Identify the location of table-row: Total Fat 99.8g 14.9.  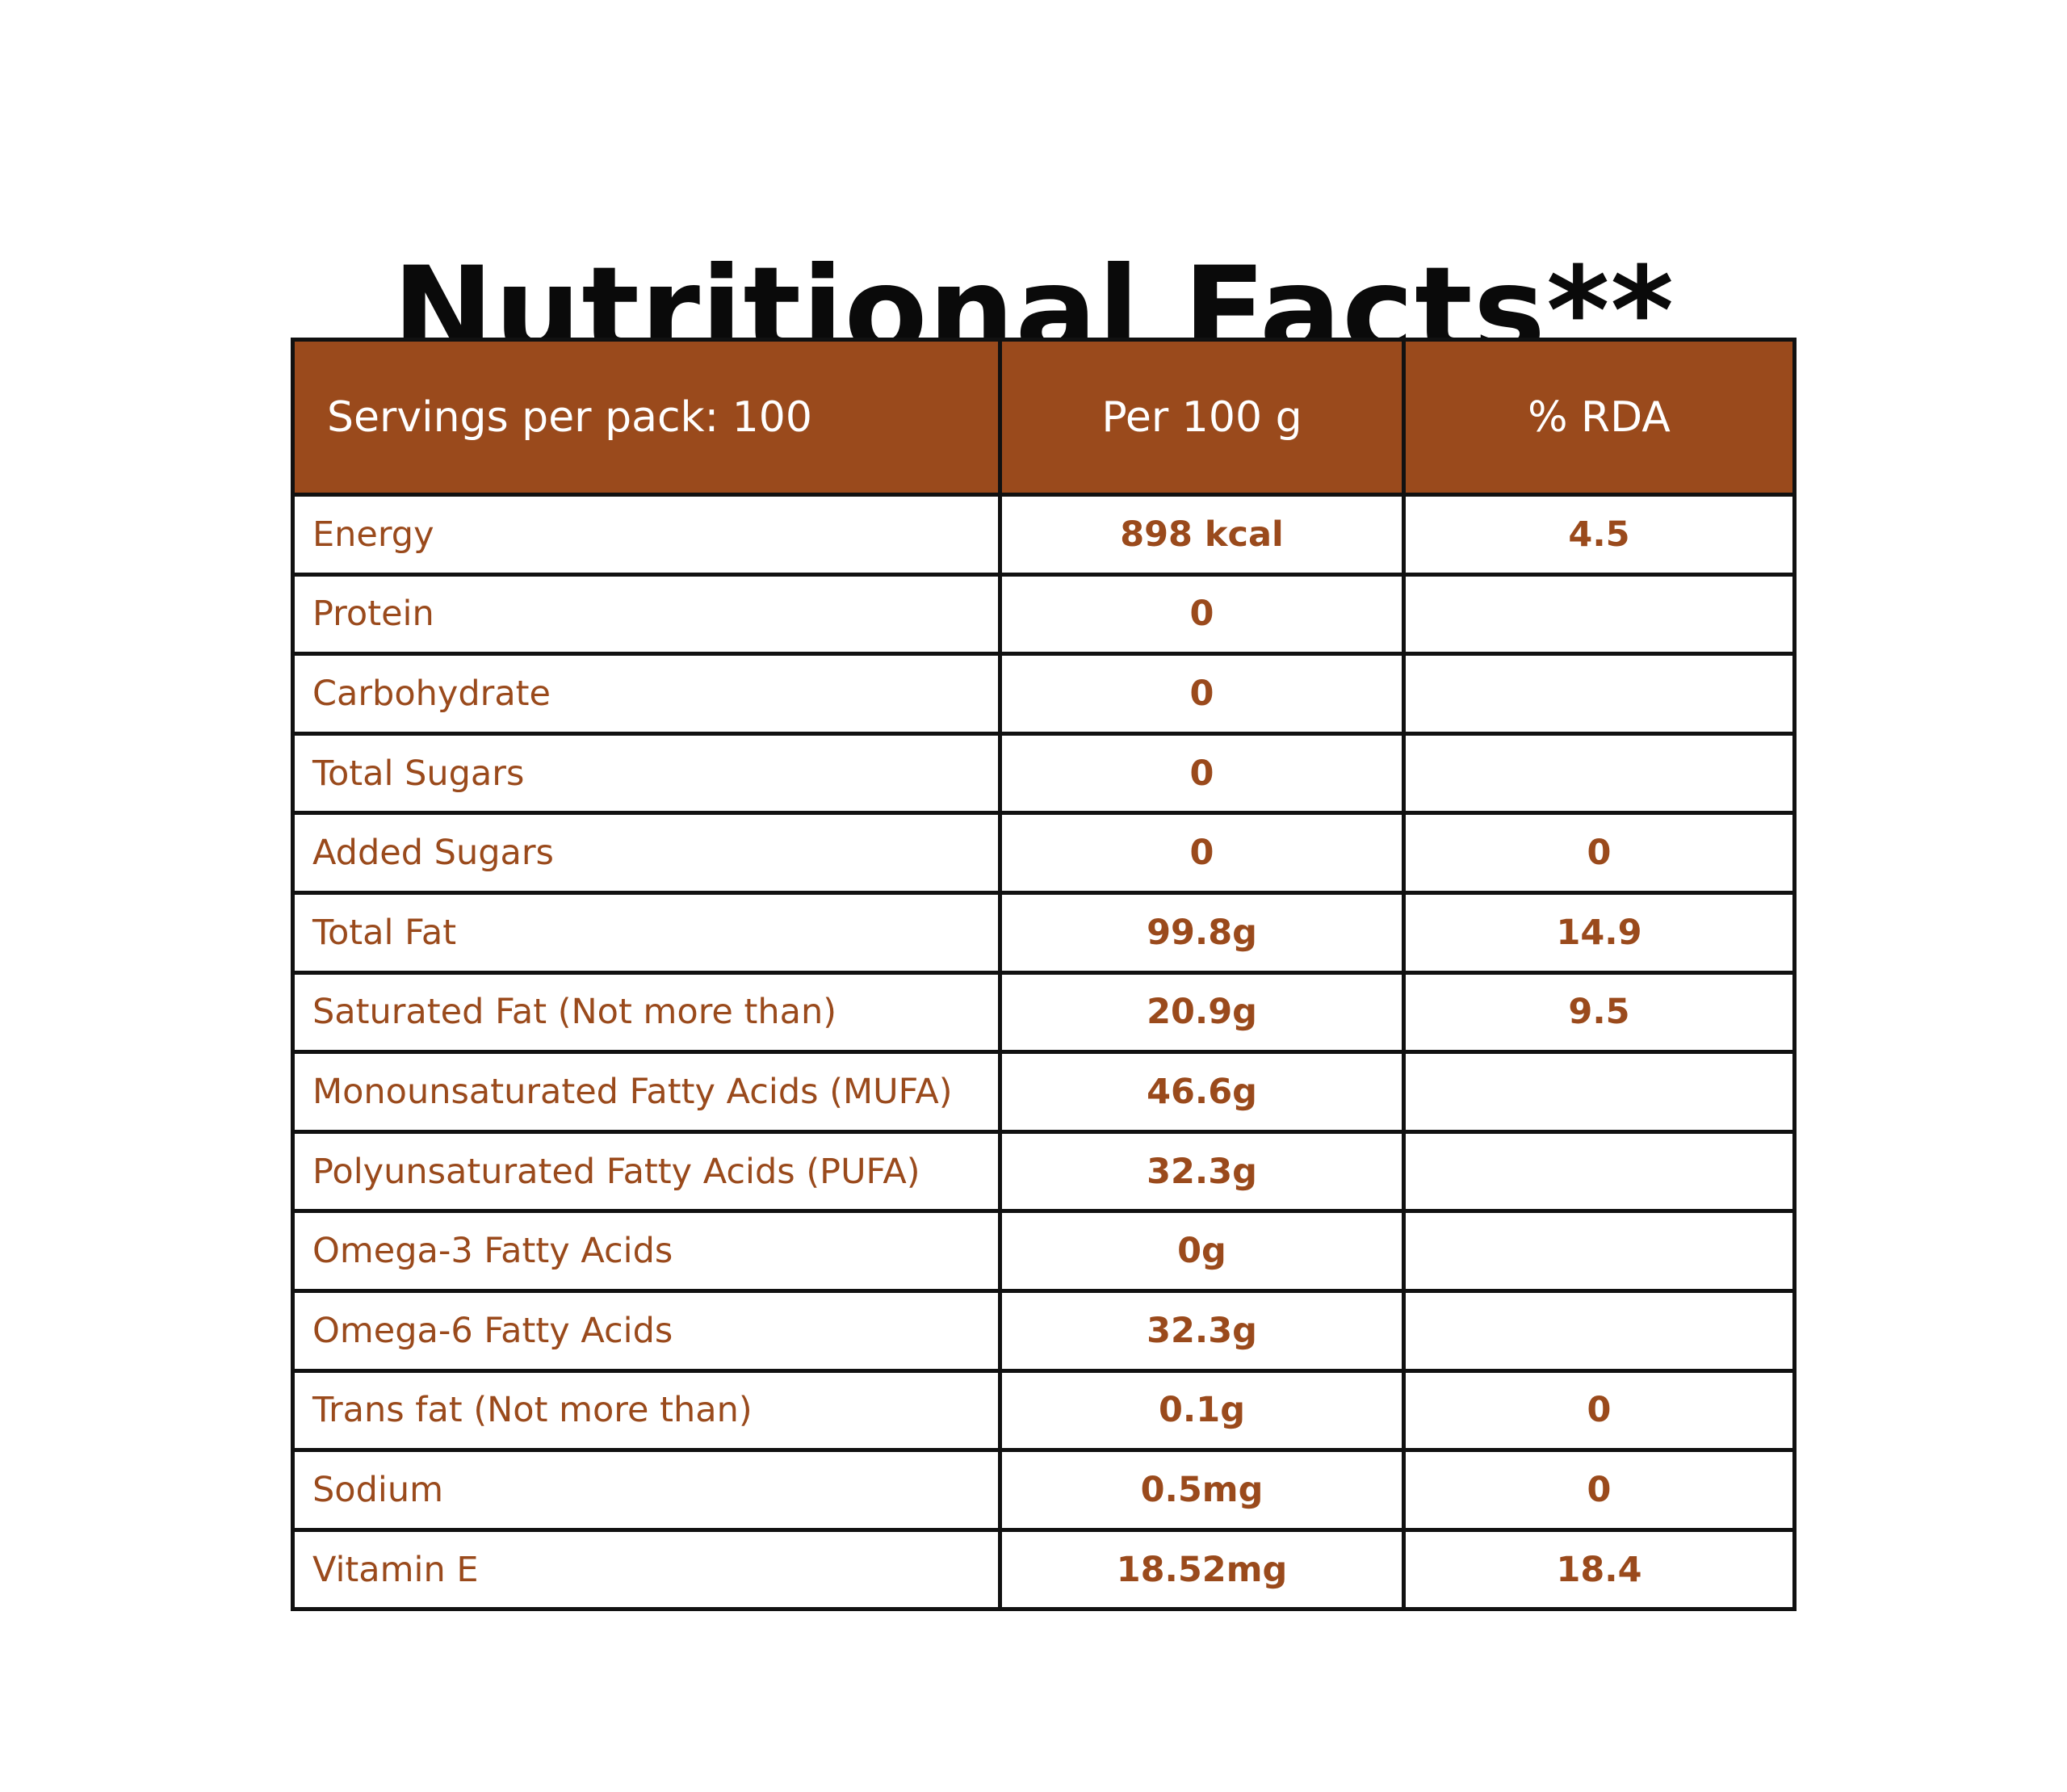
(1044, 932).